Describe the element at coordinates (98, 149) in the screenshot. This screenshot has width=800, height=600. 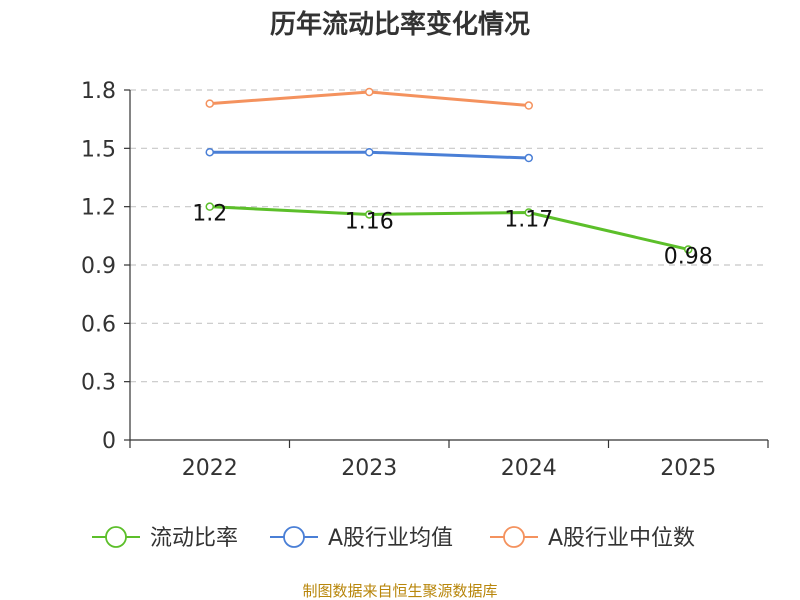
I see `y-tick-label: 1.5` at that location.